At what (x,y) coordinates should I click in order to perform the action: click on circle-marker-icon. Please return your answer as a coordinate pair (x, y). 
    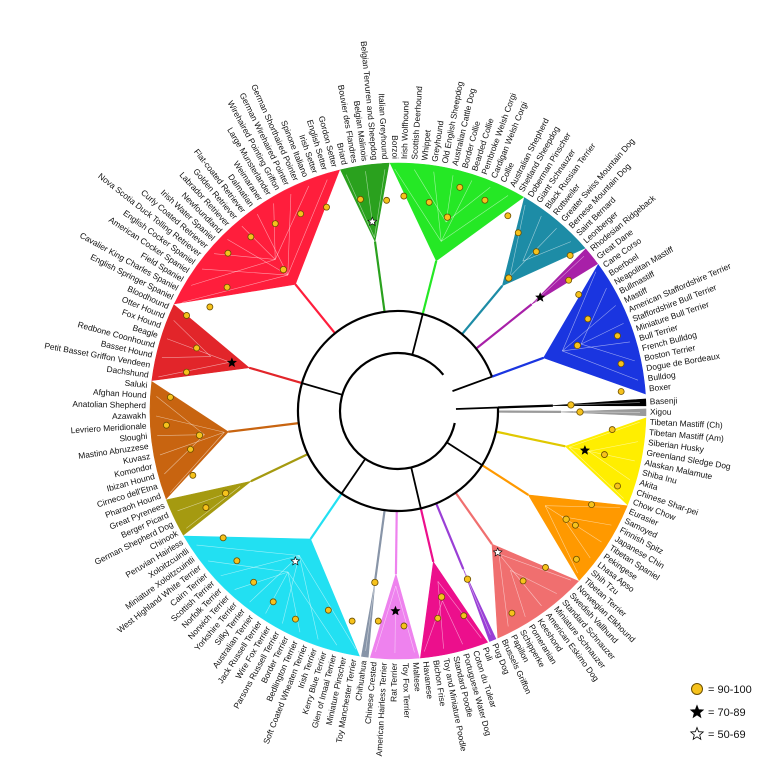
    Looking at the image, I should click on (697, 689).